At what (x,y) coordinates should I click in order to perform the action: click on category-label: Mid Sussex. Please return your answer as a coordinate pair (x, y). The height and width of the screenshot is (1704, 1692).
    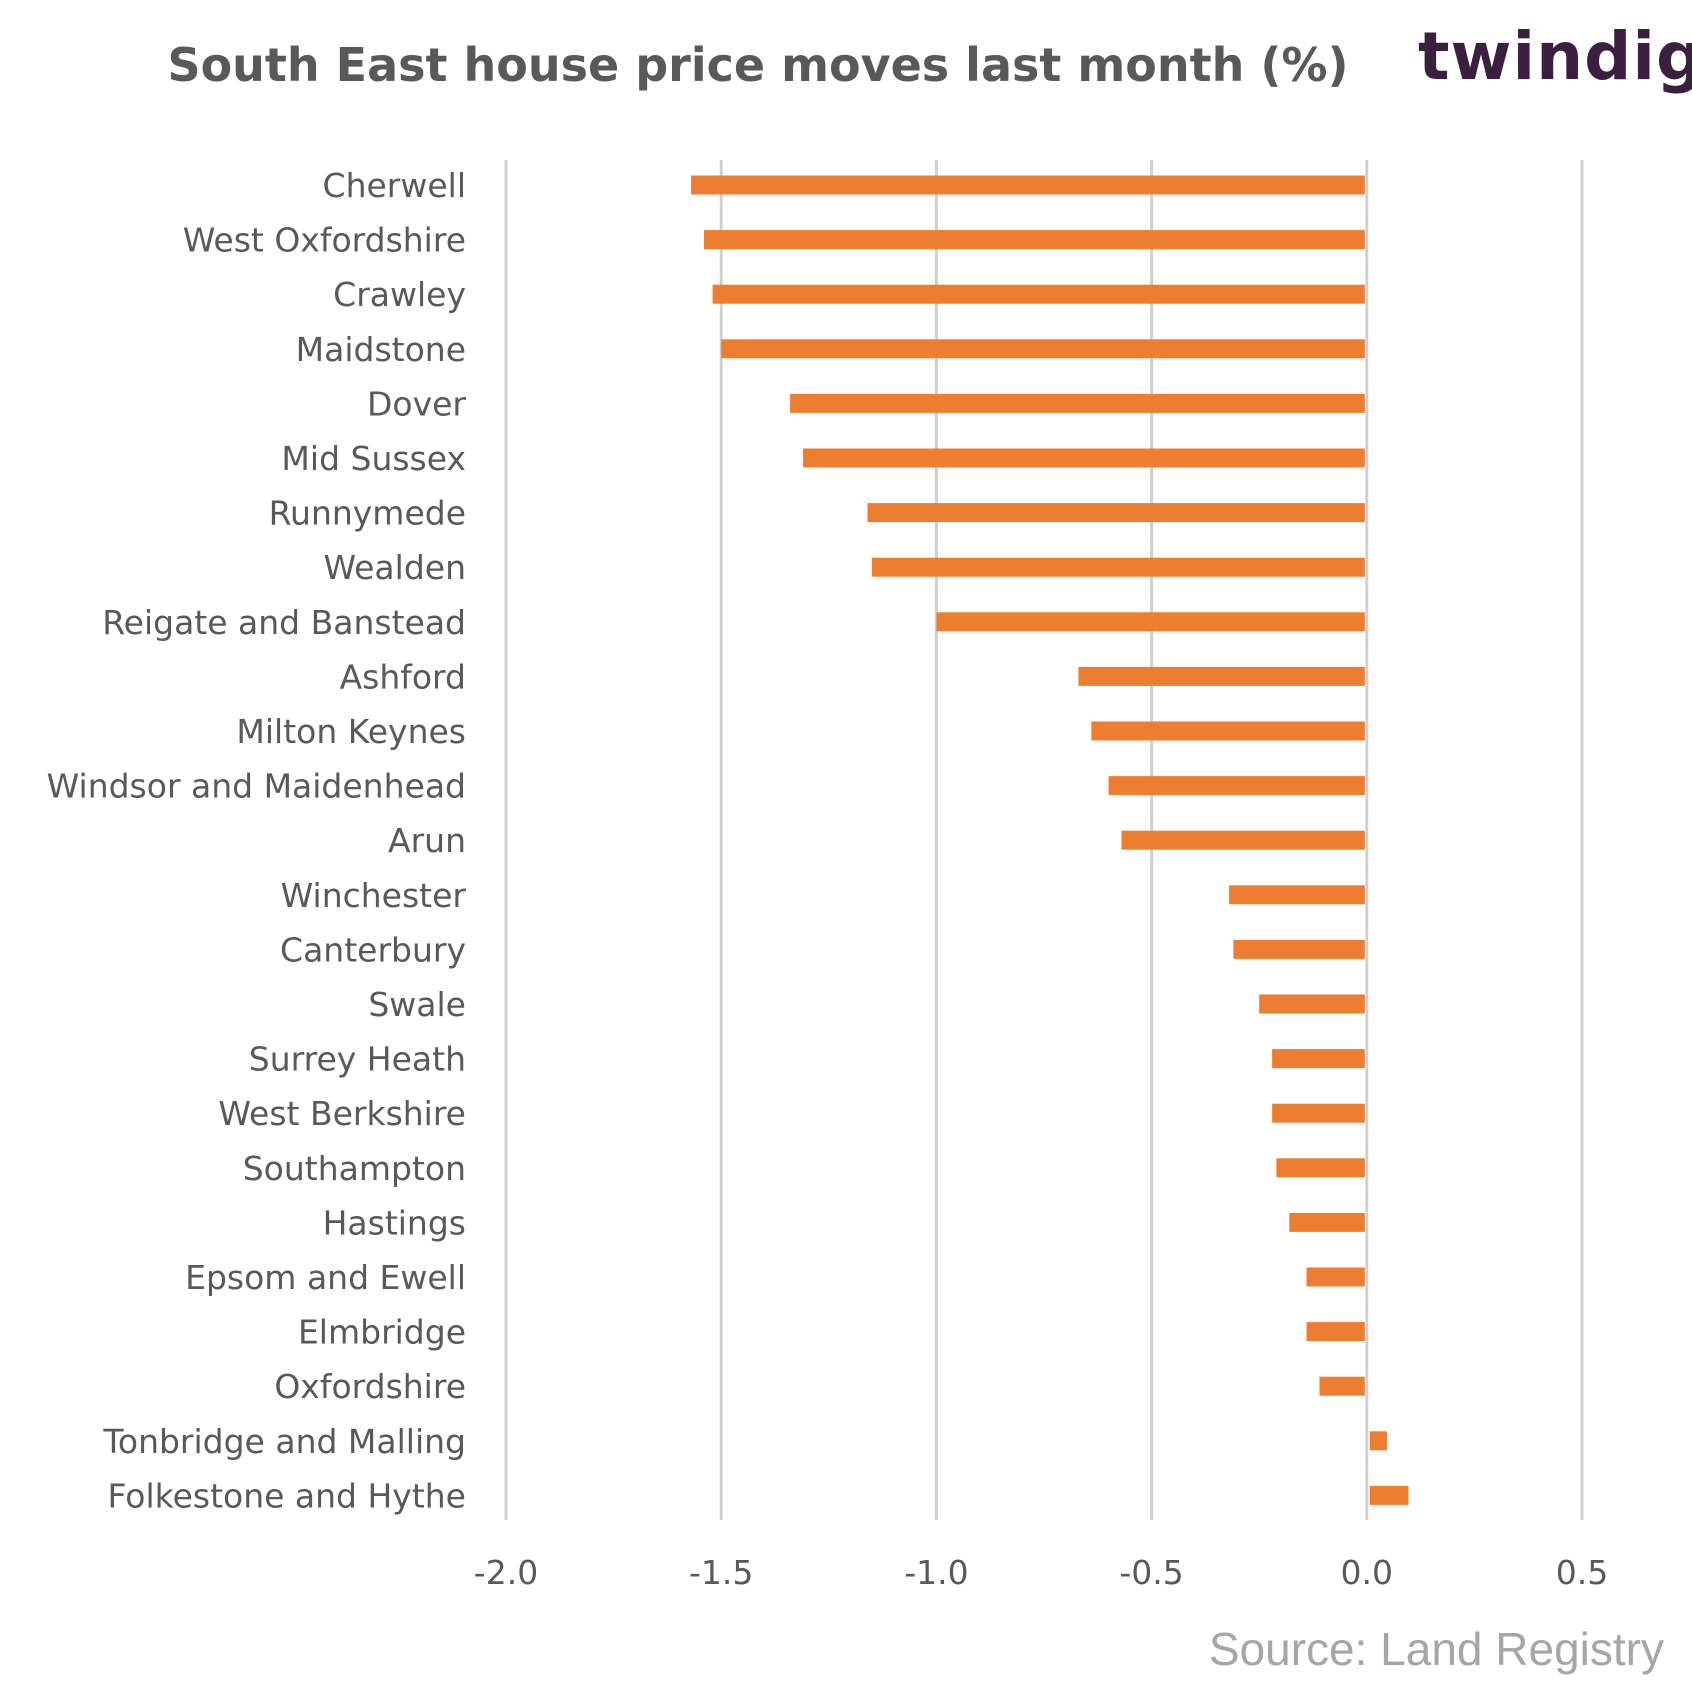
    Looking at the image, I should click on (373, 458).